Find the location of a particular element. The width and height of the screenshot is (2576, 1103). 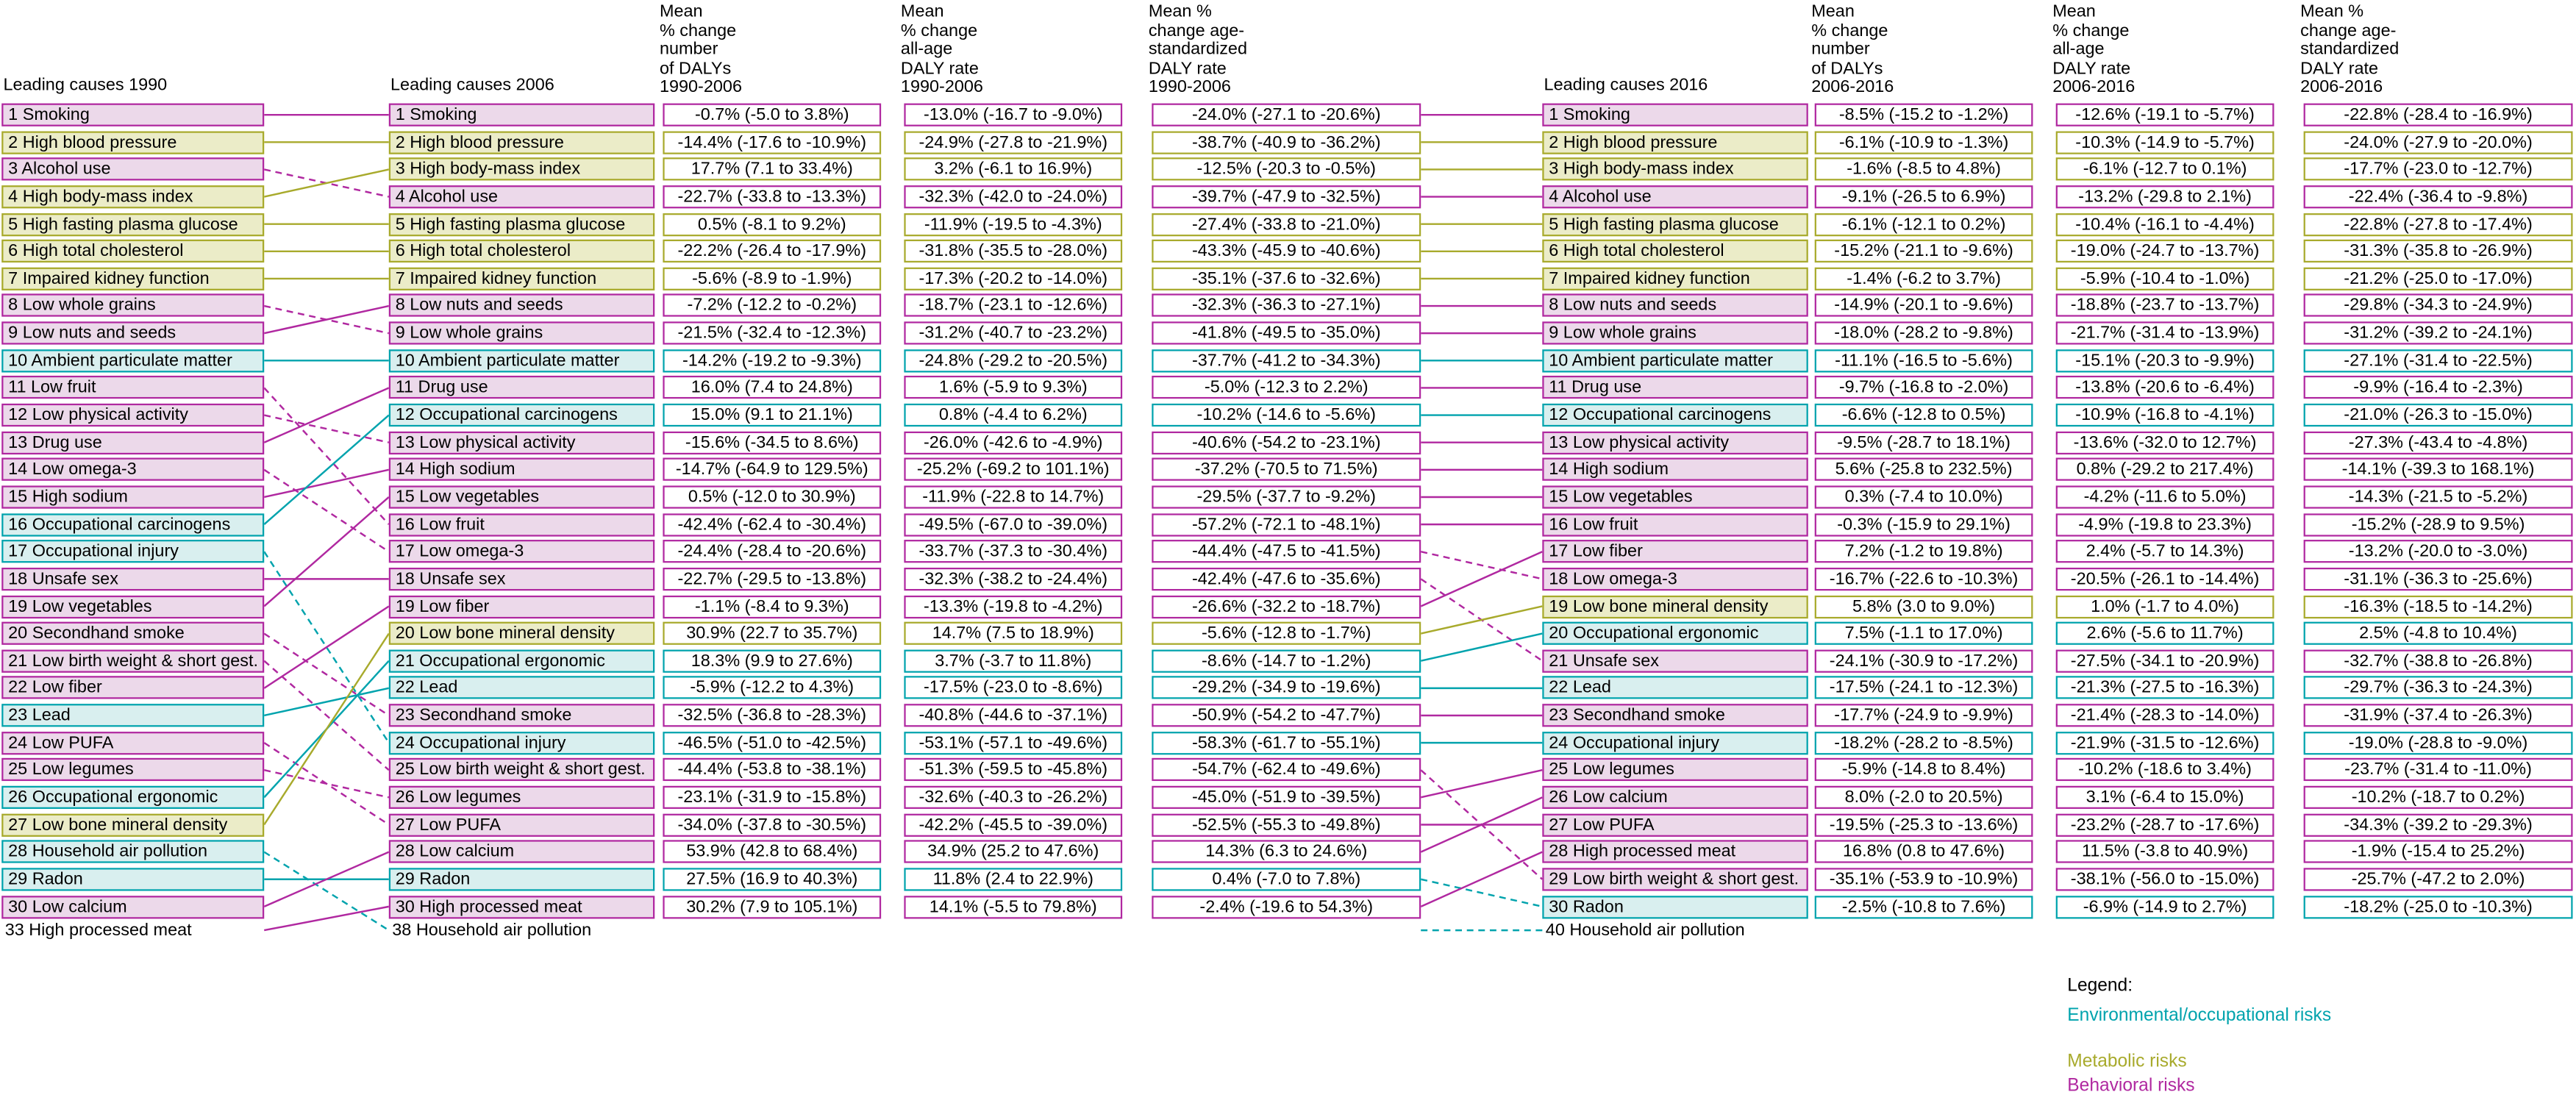

value-2006-15-1: -11.9% (-22.8 to 14.7%) is located at coordinates (1013, 497).